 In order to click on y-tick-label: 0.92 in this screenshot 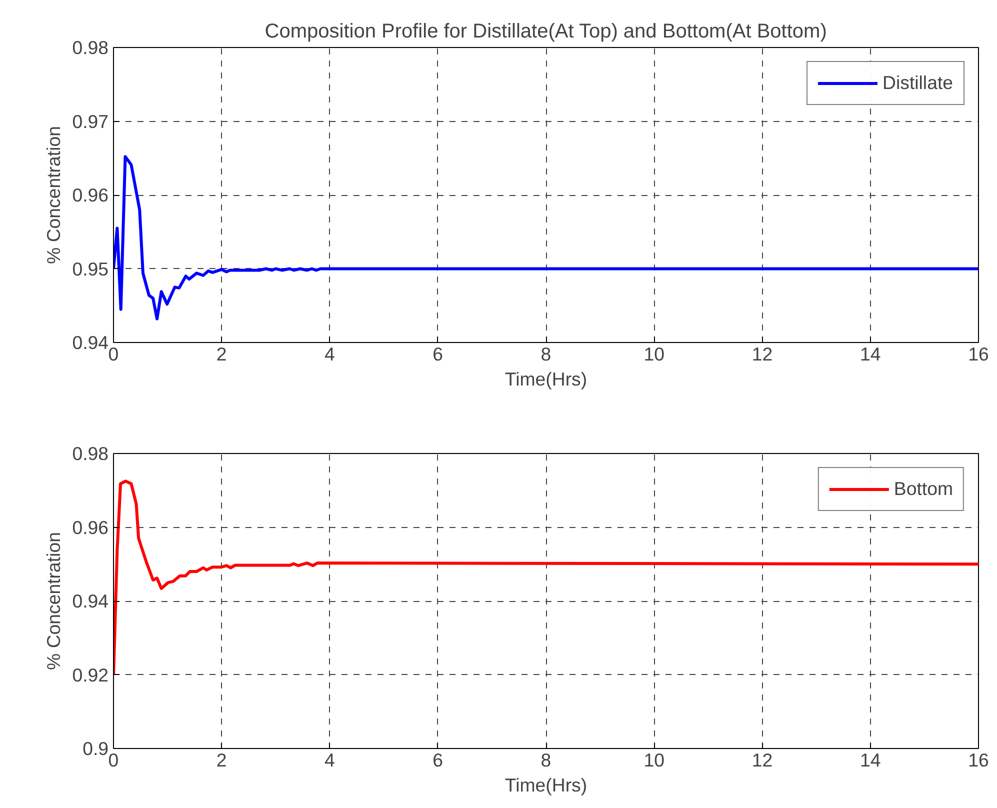, I will do `click(90, 675)`.